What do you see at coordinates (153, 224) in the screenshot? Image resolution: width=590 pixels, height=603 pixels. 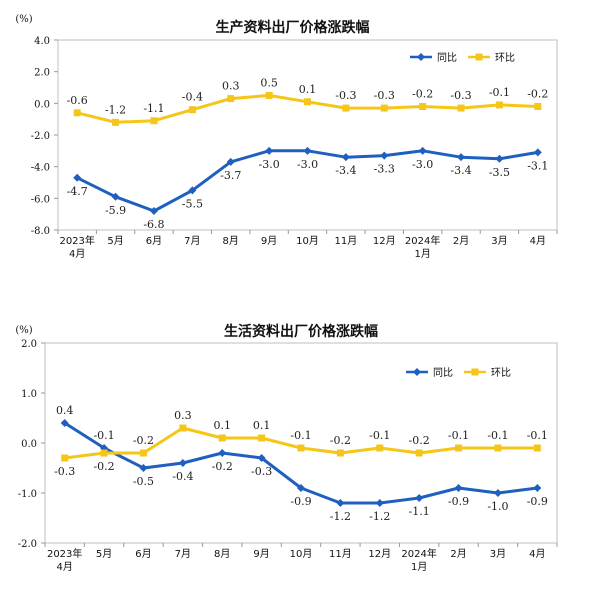 I see `data-label: -6.8` at bounding box center [153, 224].